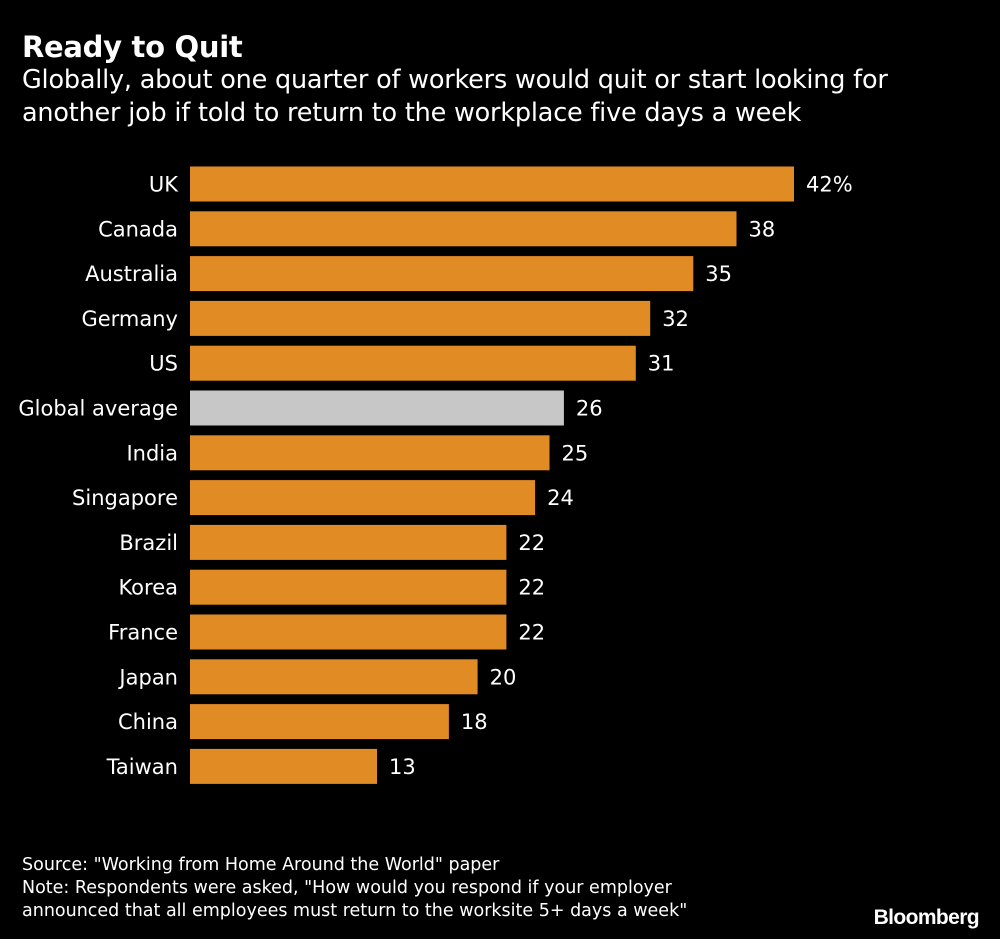 The height and width of the screenshot is (939, 1000). Describe the element at coordinates (420, 318) in the screenshot. I see `bar-germany` at that location.